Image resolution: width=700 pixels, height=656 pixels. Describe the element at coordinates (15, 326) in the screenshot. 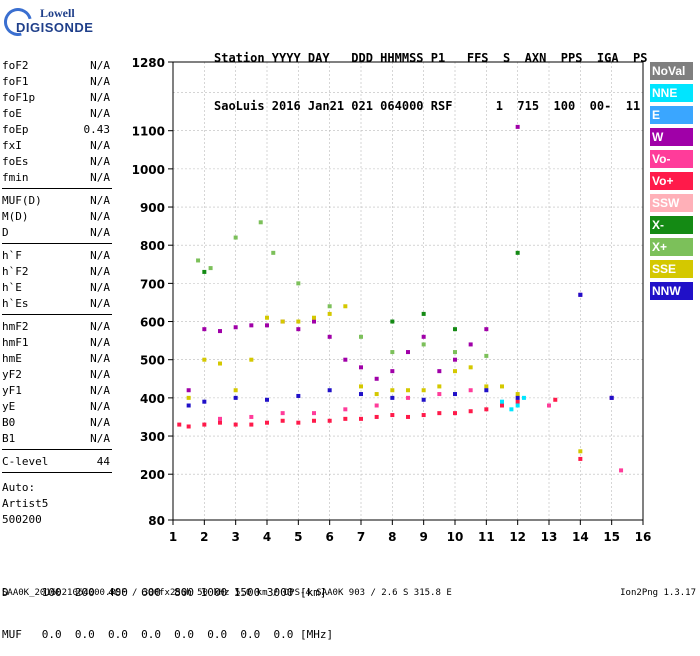

I see `param-name: hmF2` at that location.